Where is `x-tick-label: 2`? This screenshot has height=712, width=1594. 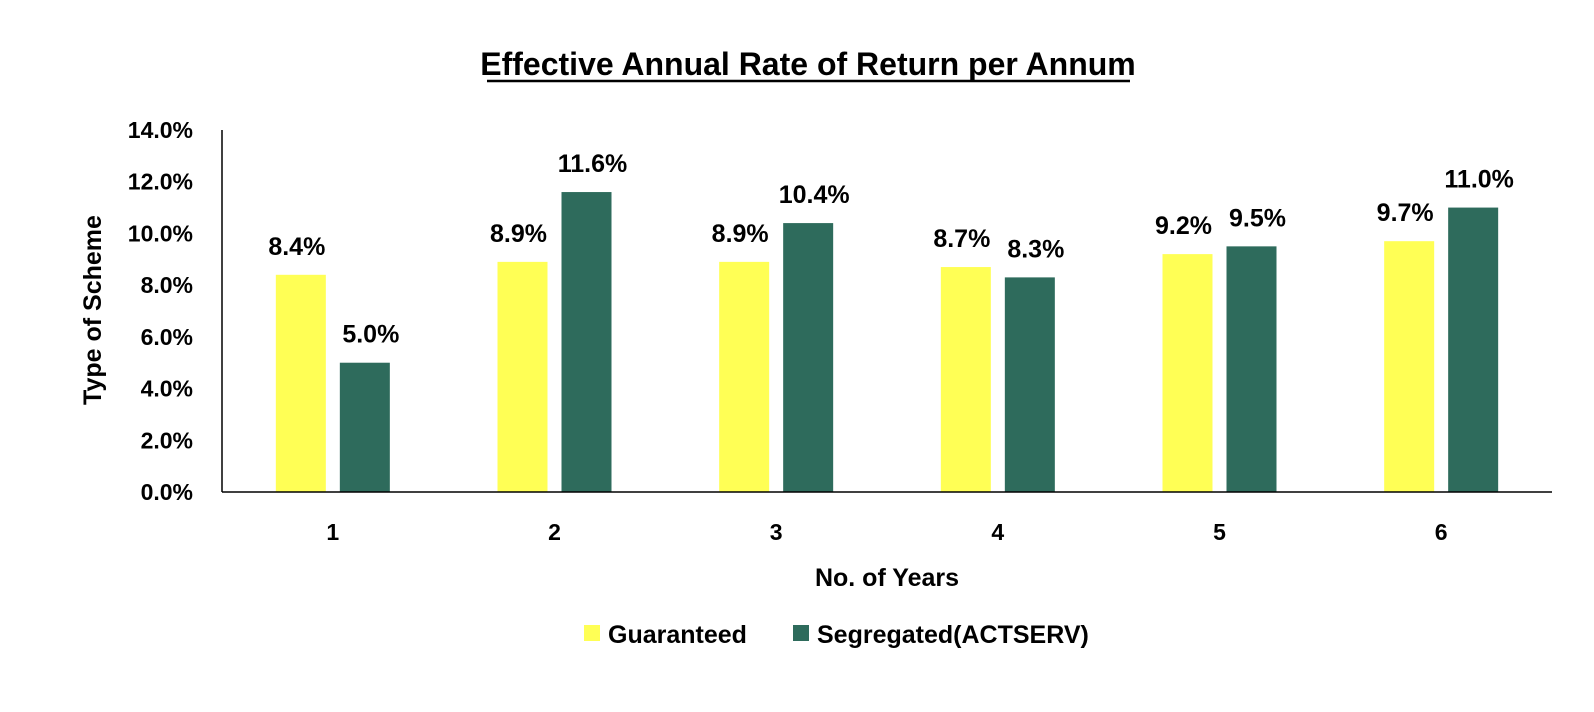 x-tick-label: 2 is located at coordinates (554, 532).